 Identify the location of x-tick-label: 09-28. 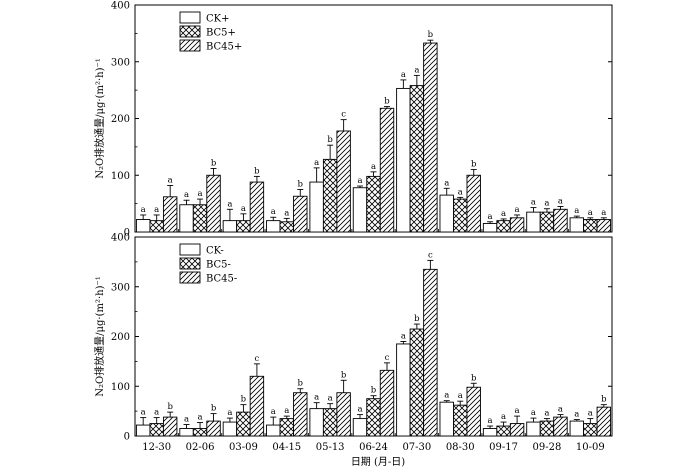
(547, 447).